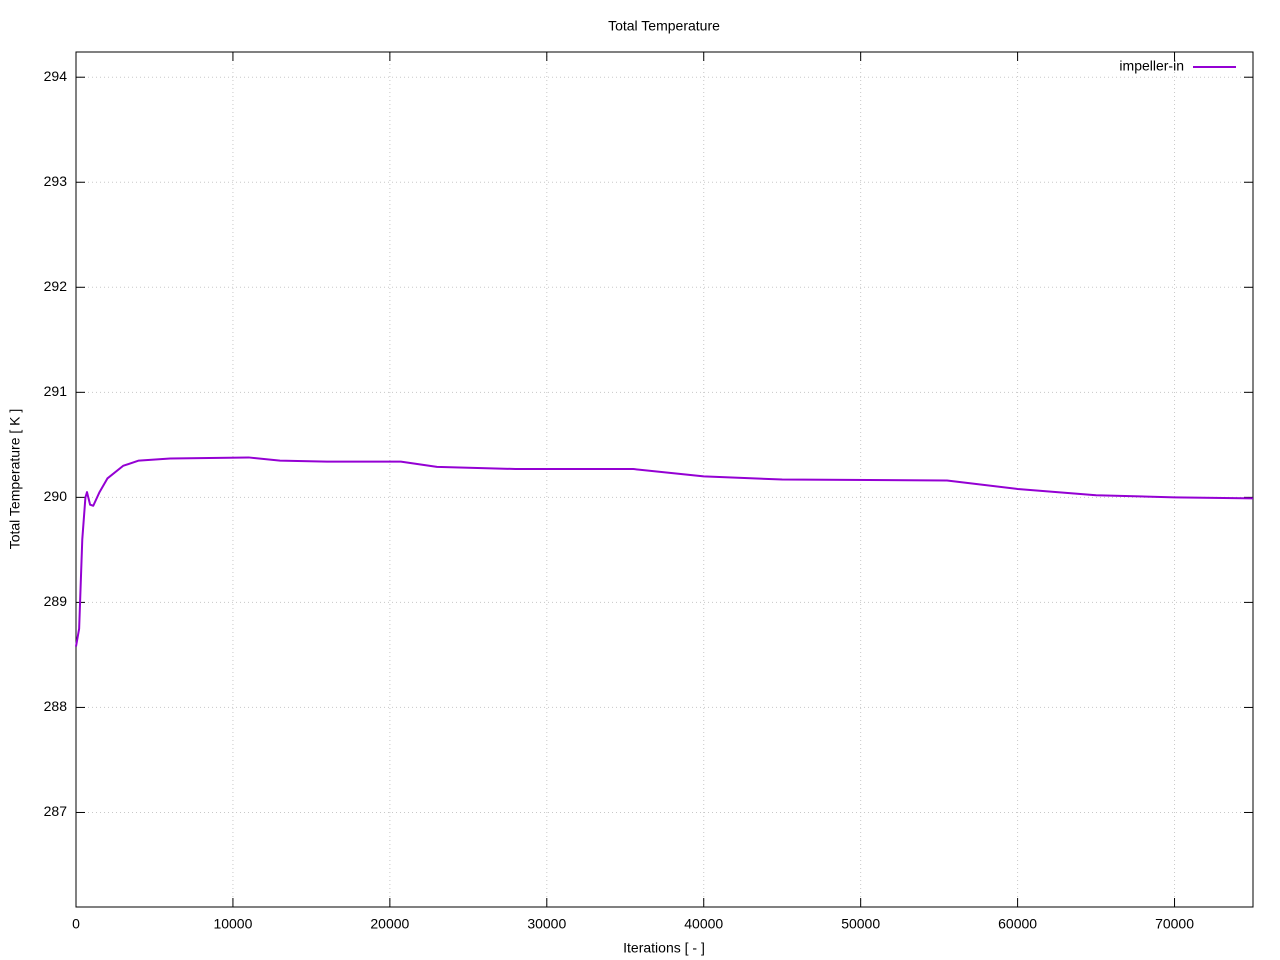  I want to click on x-tick-label: 50000, so click(860, 924).